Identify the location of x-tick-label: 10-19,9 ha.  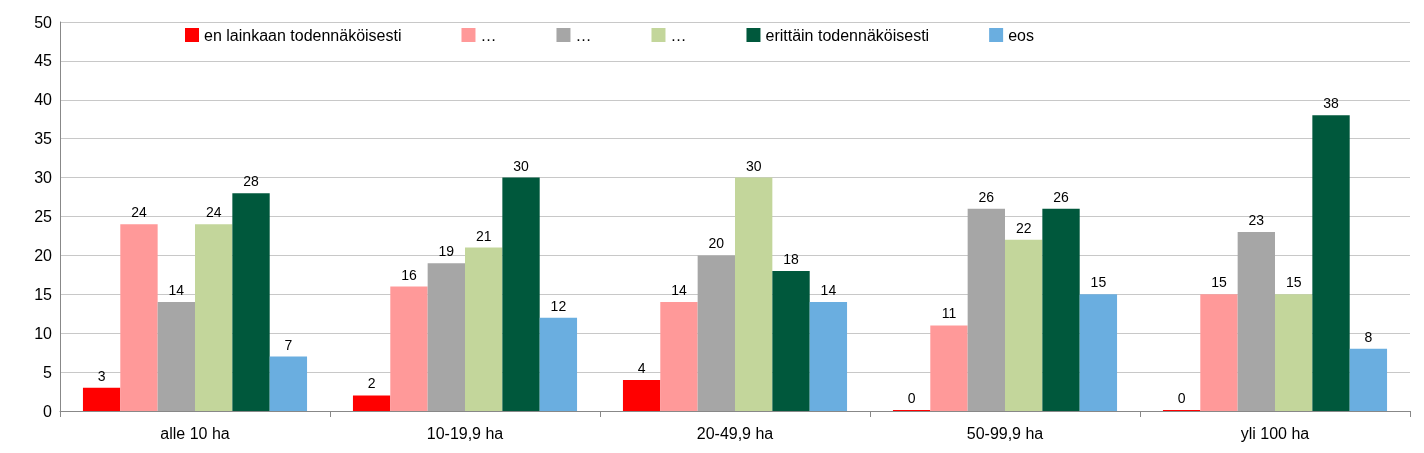
(465, 433).